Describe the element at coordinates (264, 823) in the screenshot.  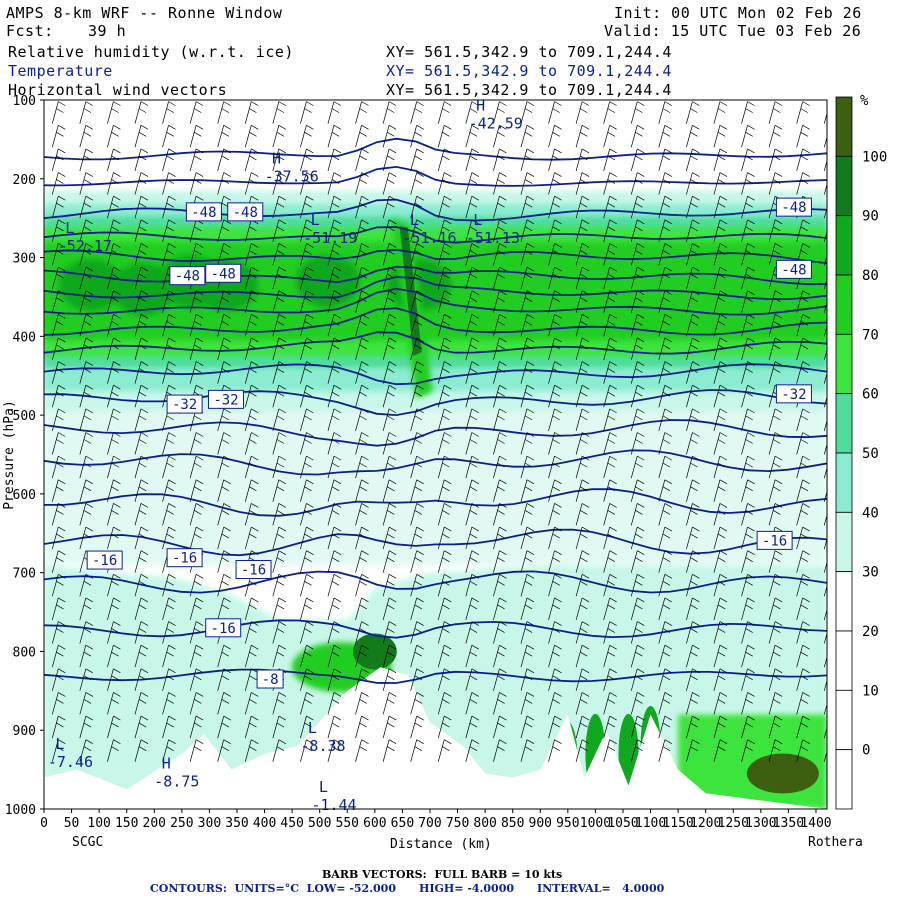
I see `x-tick-label: 400` at that location.